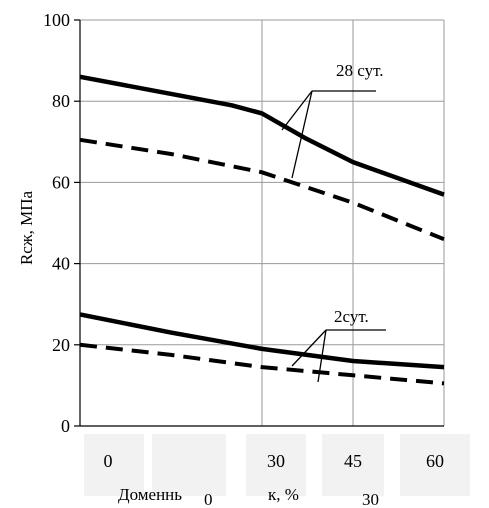 Image resolution: width=489 pixels, height=508 pixels. Describe the element at coordinates (351, 316) in the screenshot. I see `annotation-2-days: 2сут.` at that location.